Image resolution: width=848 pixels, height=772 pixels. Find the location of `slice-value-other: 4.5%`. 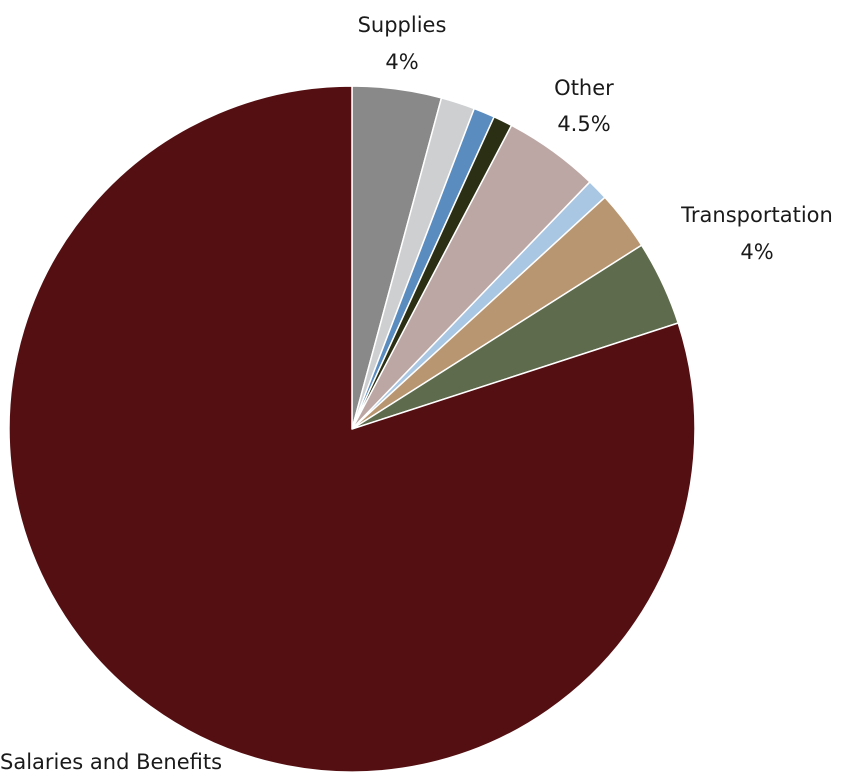

slice-value-other: 4.5% is located at coordinates (583, 124).